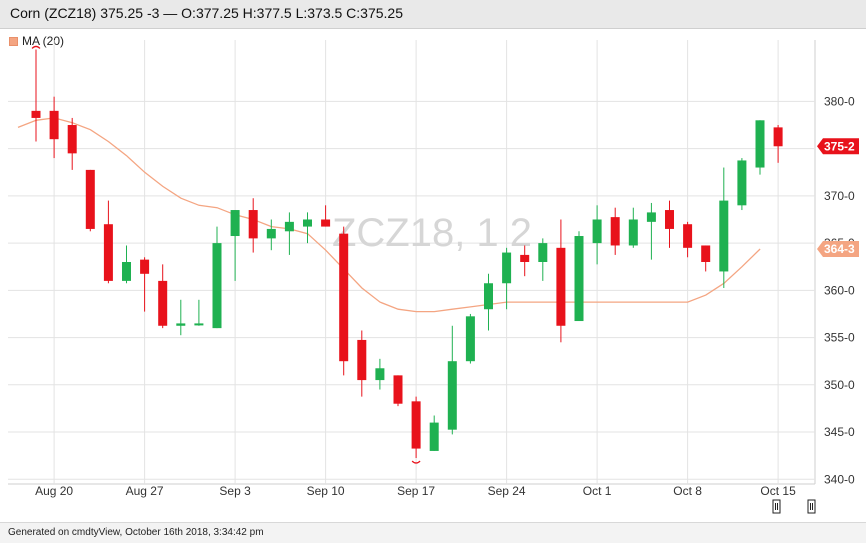 The height and width of the screenshot is (543, 866). I want to click on price-tag-label: 364-3, so click(839, 249).